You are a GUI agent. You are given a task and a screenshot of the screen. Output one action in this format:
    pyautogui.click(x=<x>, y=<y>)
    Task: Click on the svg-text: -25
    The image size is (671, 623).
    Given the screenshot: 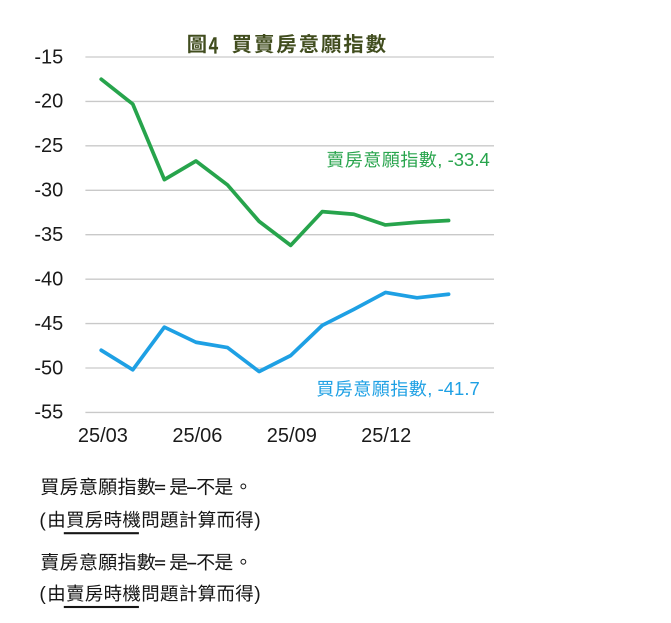 What is the action you would take?
    pyautogui.click(x=48, y=146)
    